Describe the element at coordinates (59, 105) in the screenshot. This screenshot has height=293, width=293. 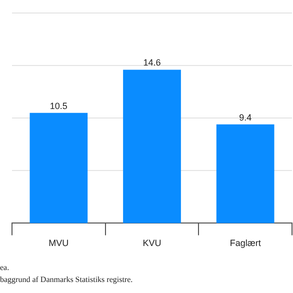
I see `data-label: 10.5` at that location.